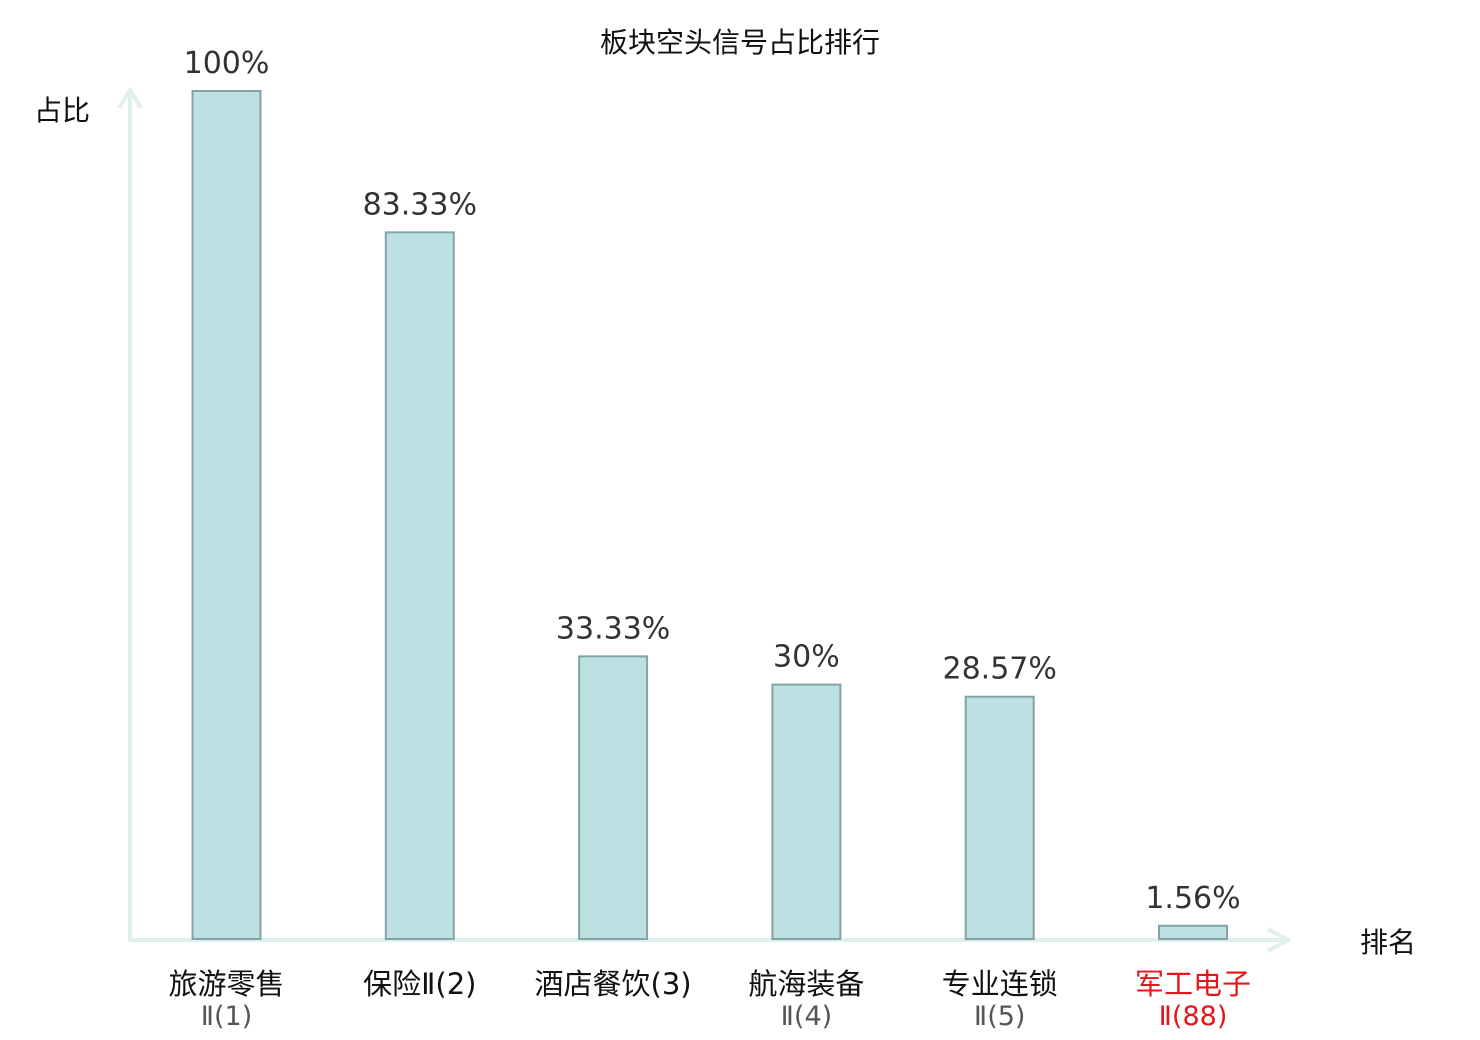  I want to click on category-label-1: 旅游零售, so click(226, 984).